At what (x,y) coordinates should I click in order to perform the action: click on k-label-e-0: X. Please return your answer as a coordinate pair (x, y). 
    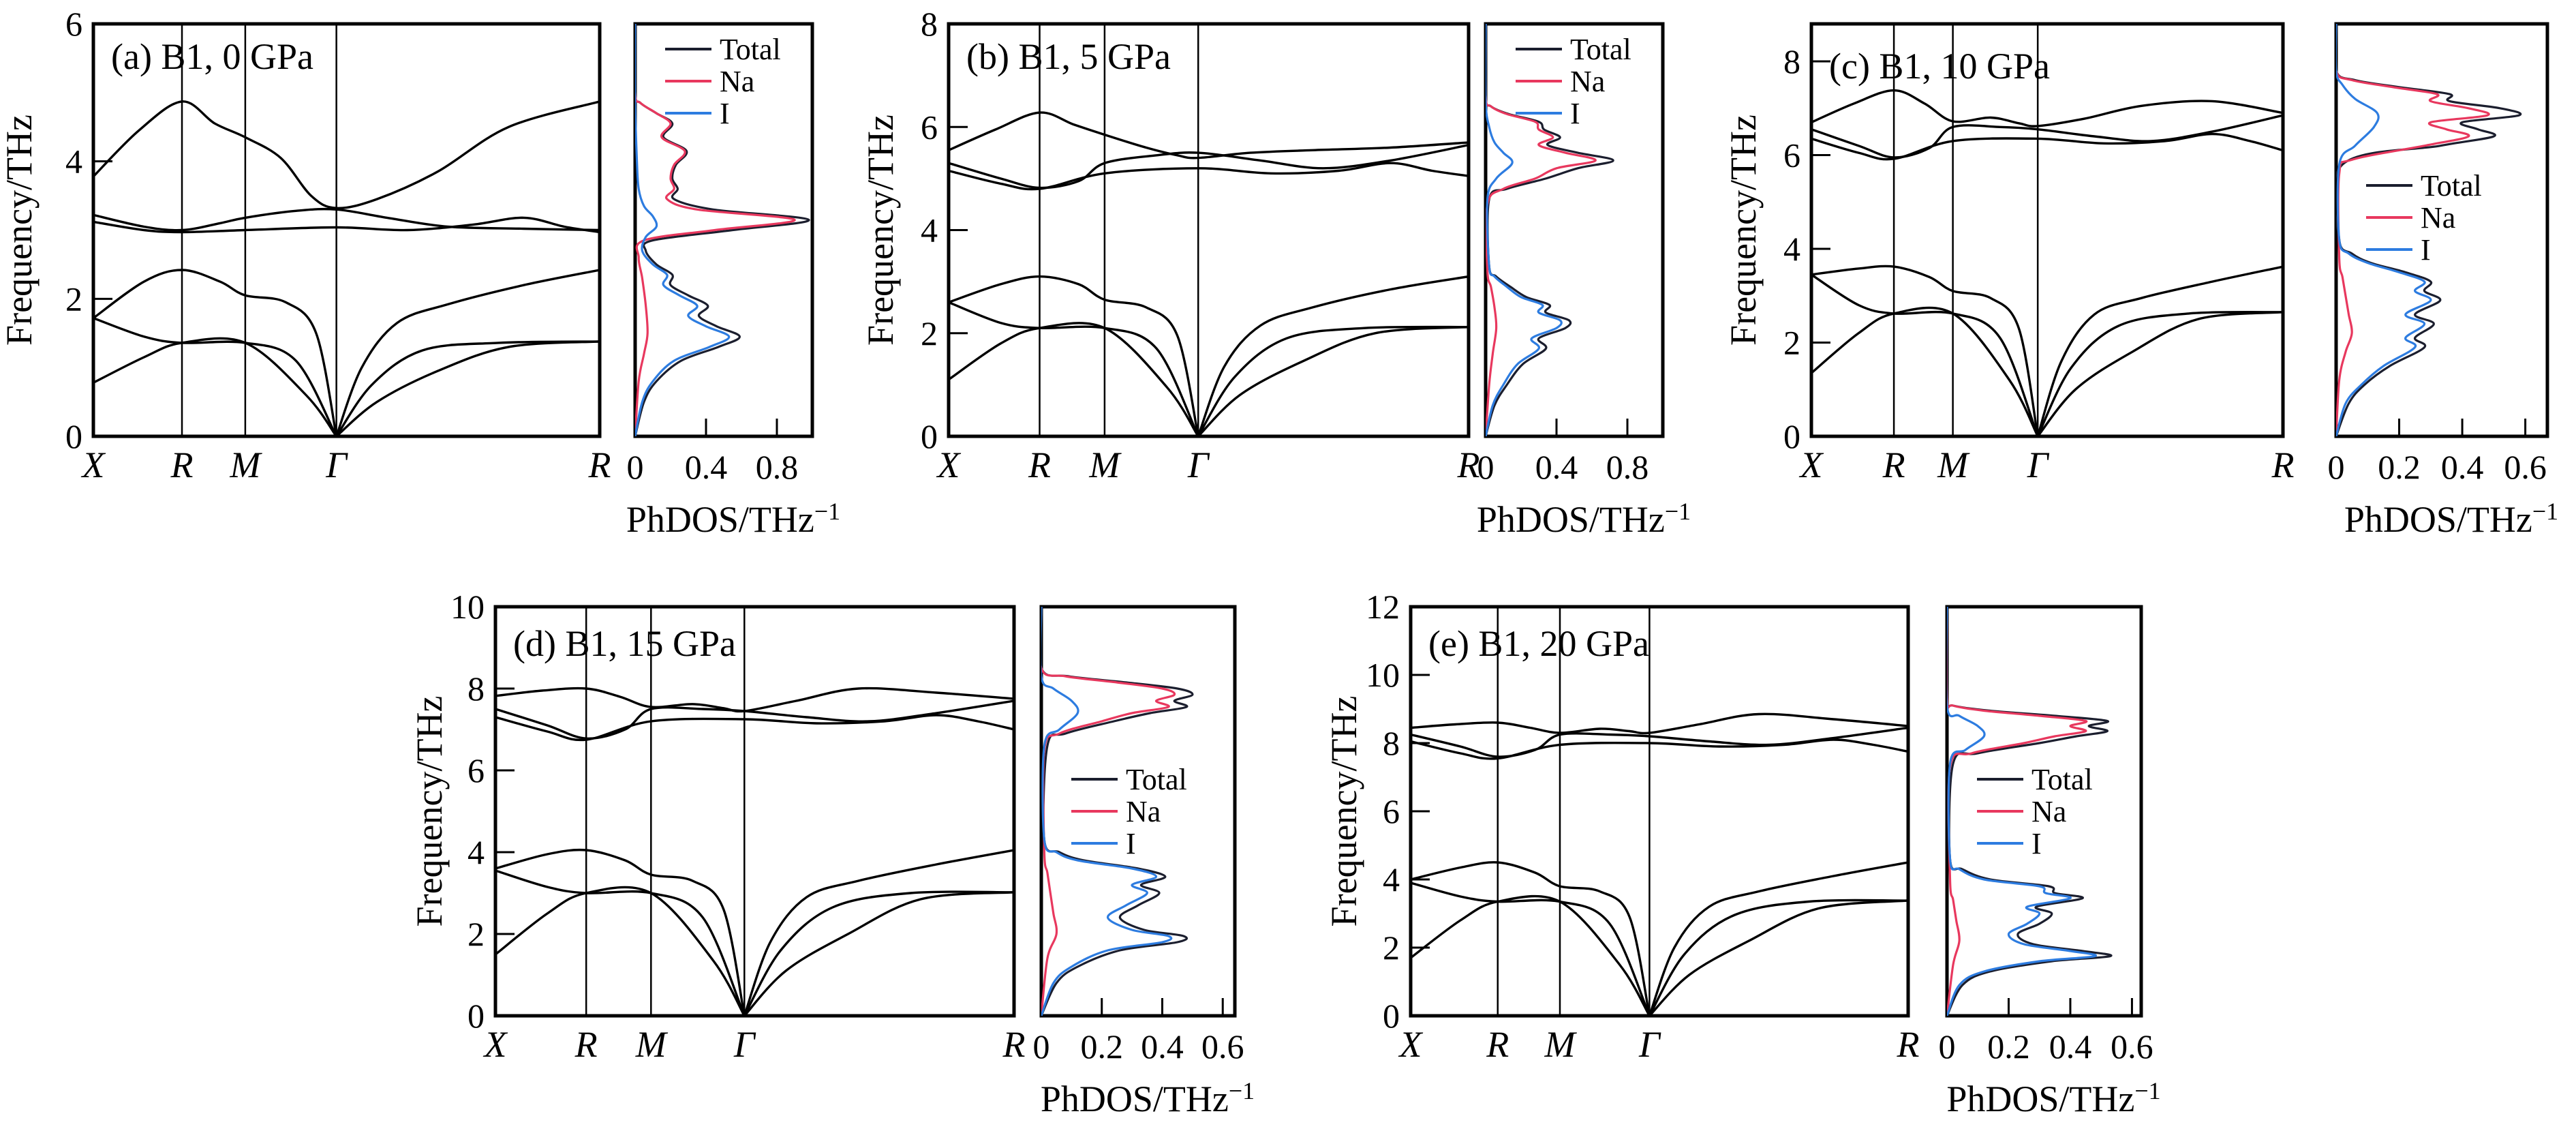
    Looking at the image, I should click on (1411, 1044).